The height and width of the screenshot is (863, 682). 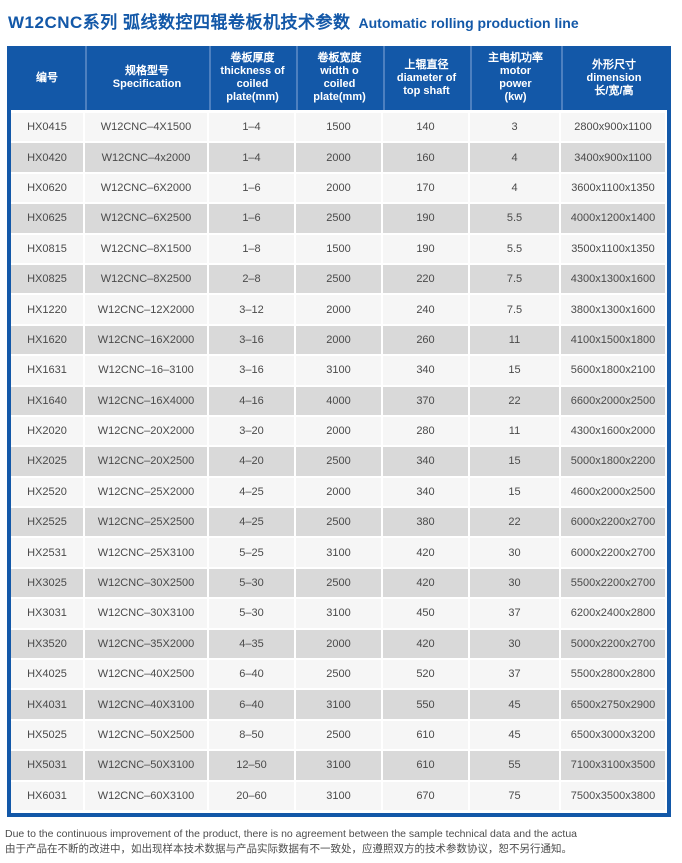 I want to click on cell-code: HX2025, so click(x=47, y=461).